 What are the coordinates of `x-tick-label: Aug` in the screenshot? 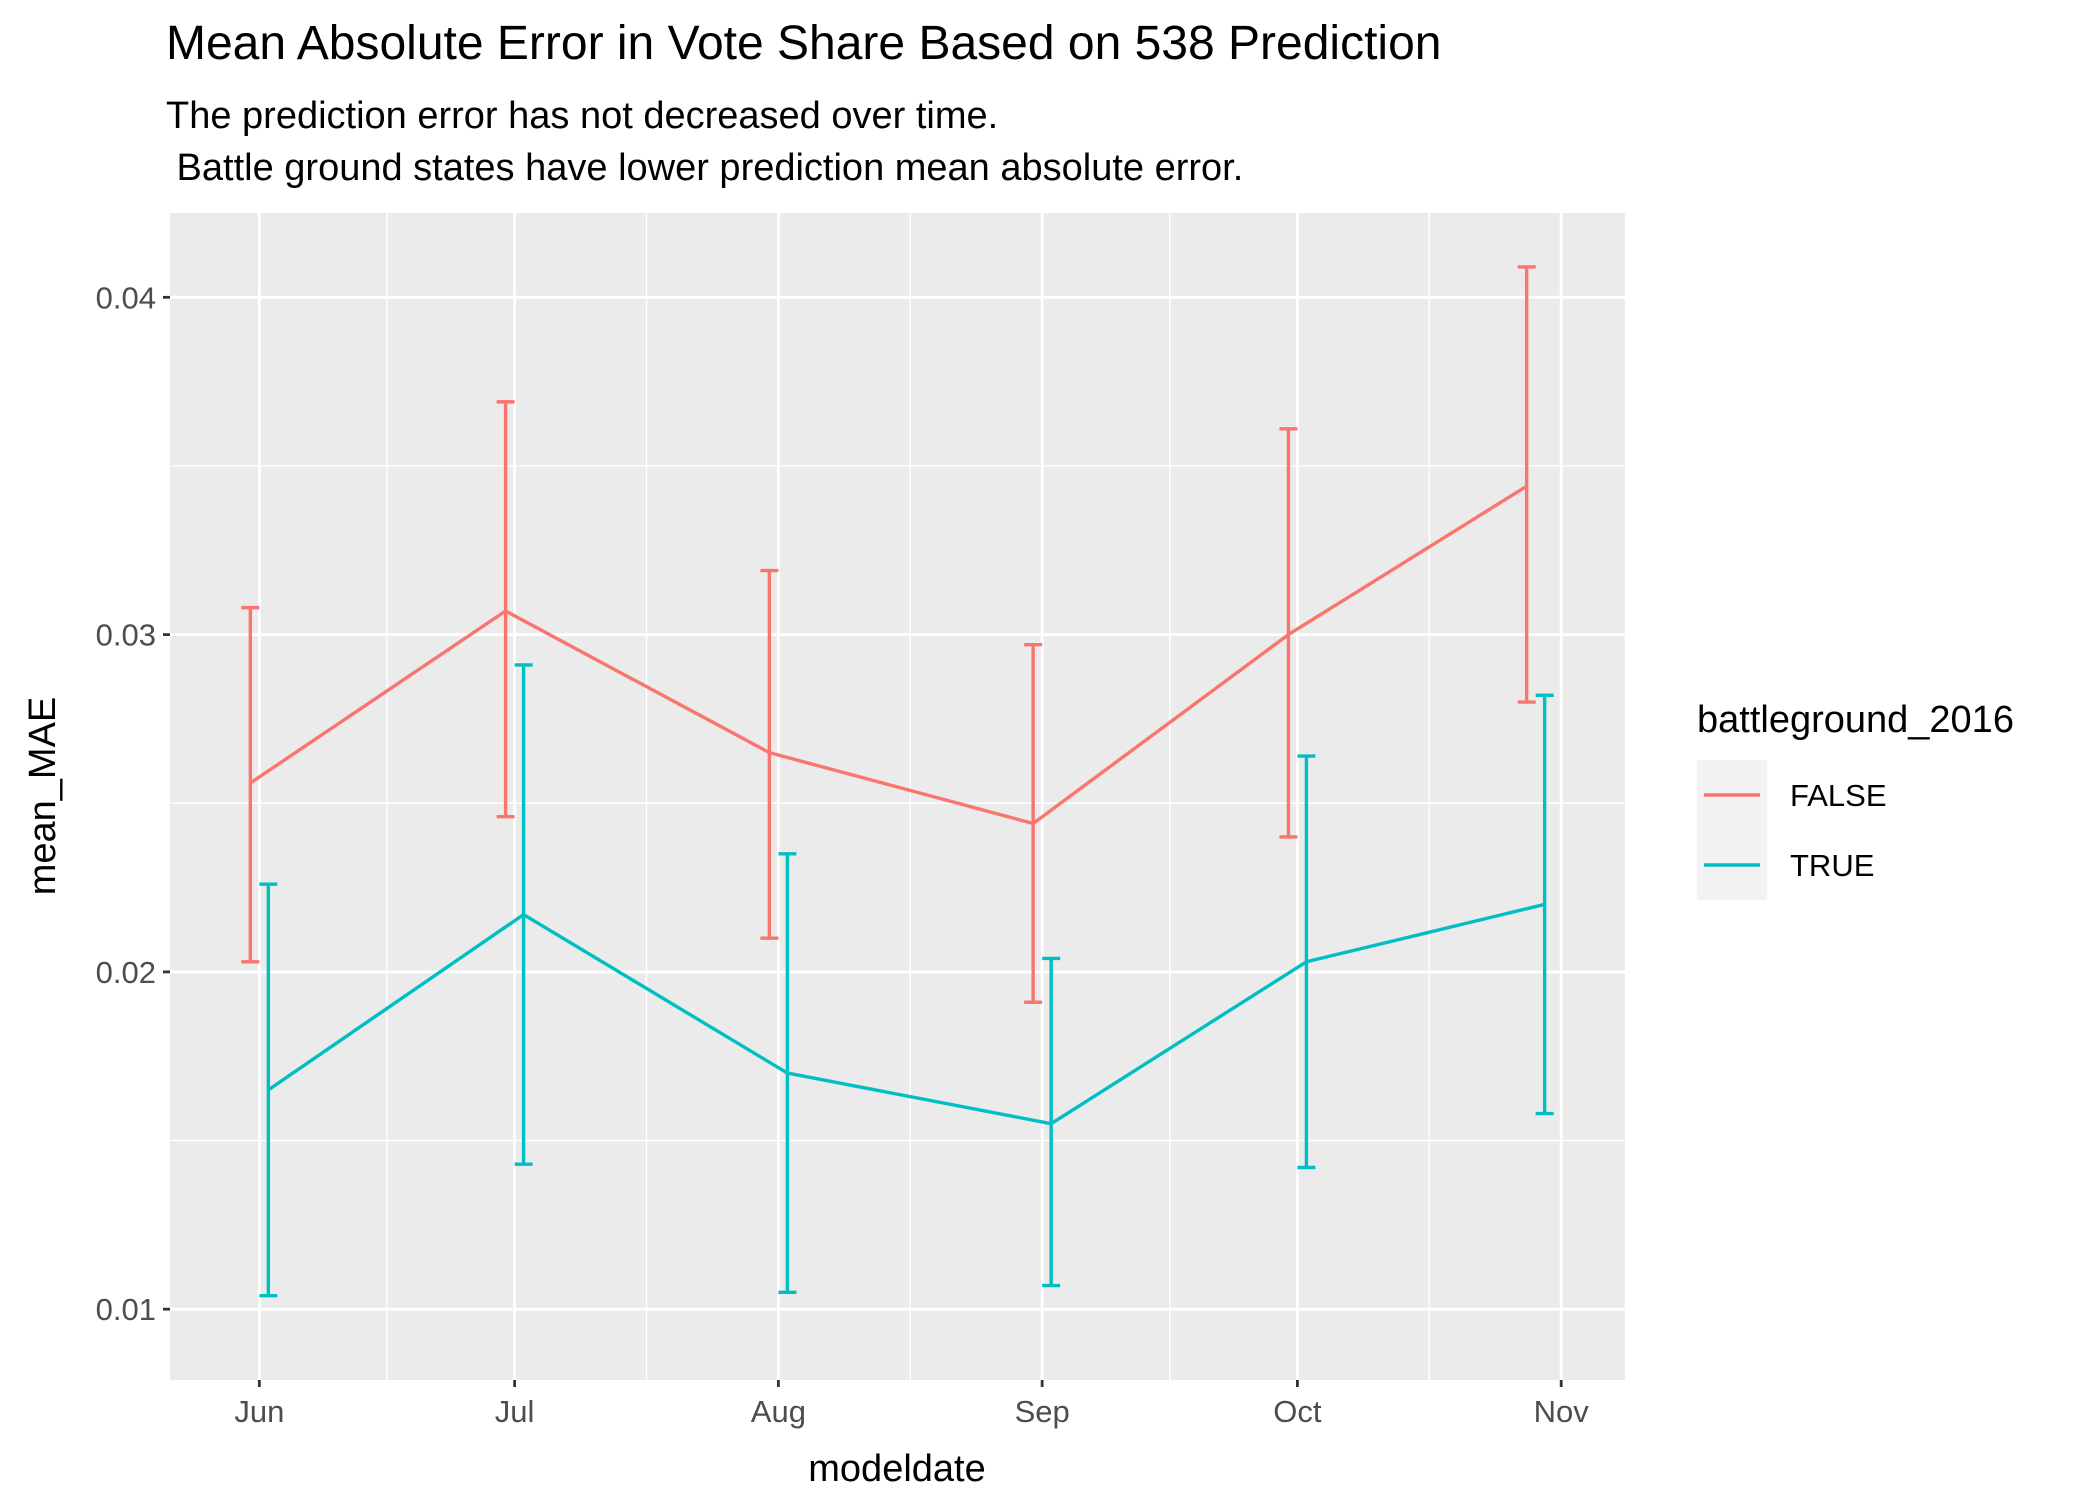 It's located at (778, 1411).